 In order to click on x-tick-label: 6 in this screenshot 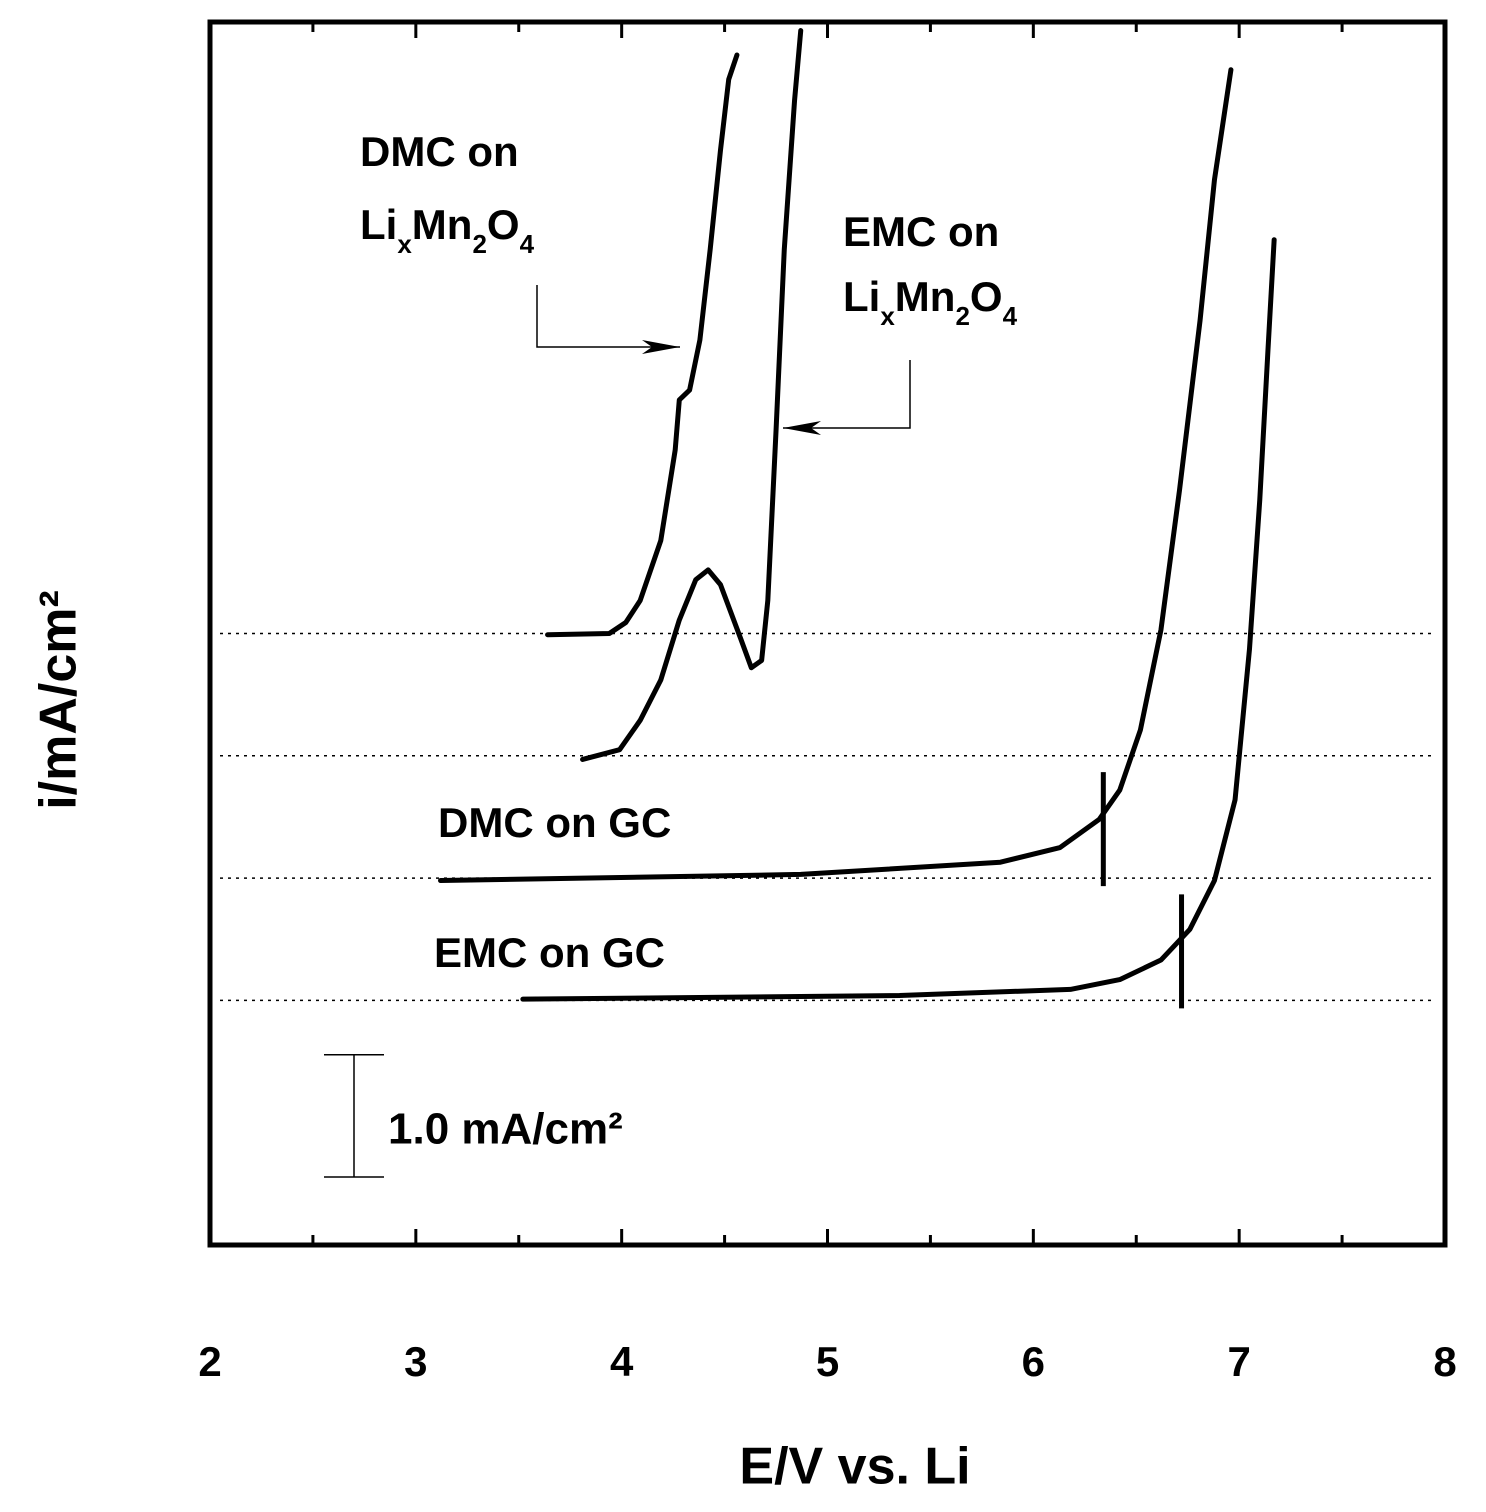, I will do `click(1033, 1361)`.